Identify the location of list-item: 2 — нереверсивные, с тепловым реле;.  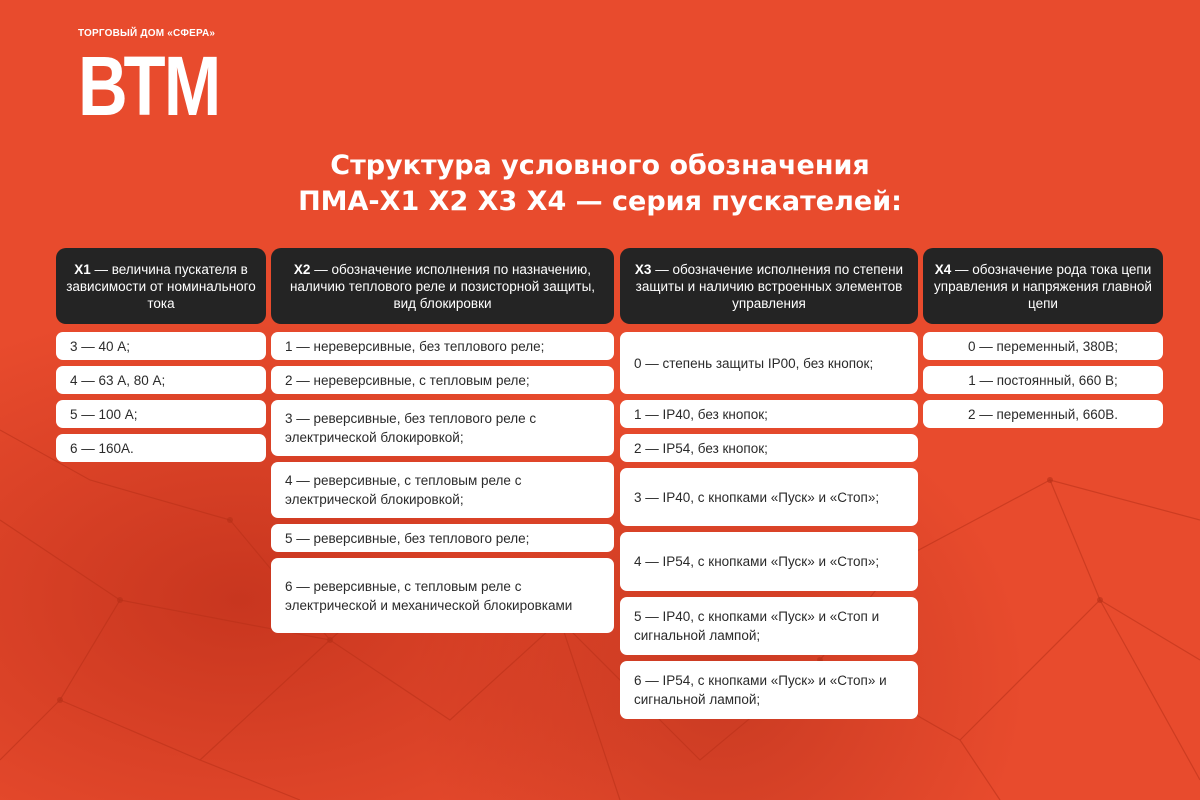
(442, 380).